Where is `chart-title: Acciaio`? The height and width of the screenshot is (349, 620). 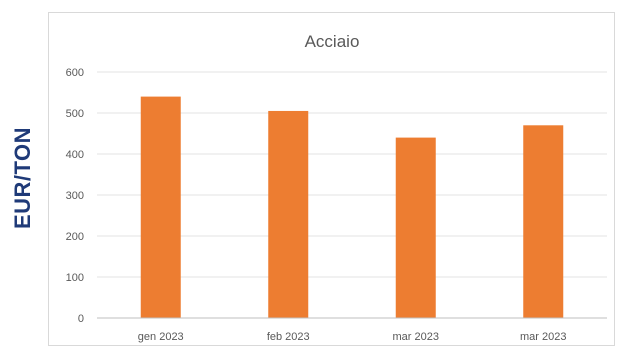
chart-title: Acciaio is located at coordinates (332, 41).